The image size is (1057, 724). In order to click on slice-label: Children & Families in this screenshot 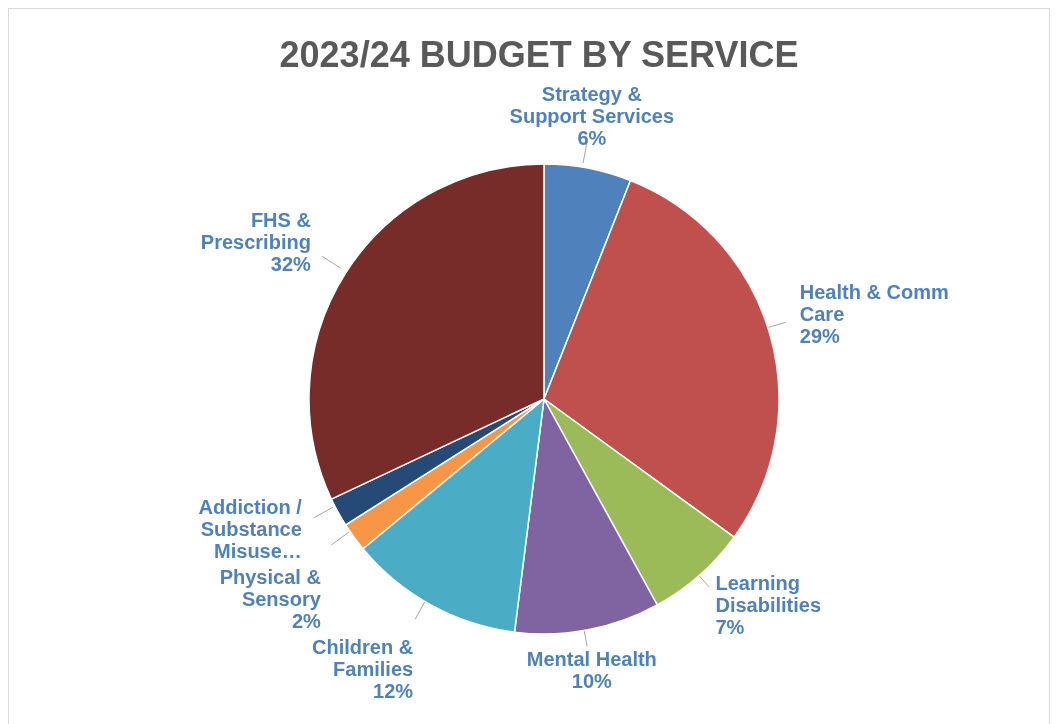, I will do `click(363, 657)`.